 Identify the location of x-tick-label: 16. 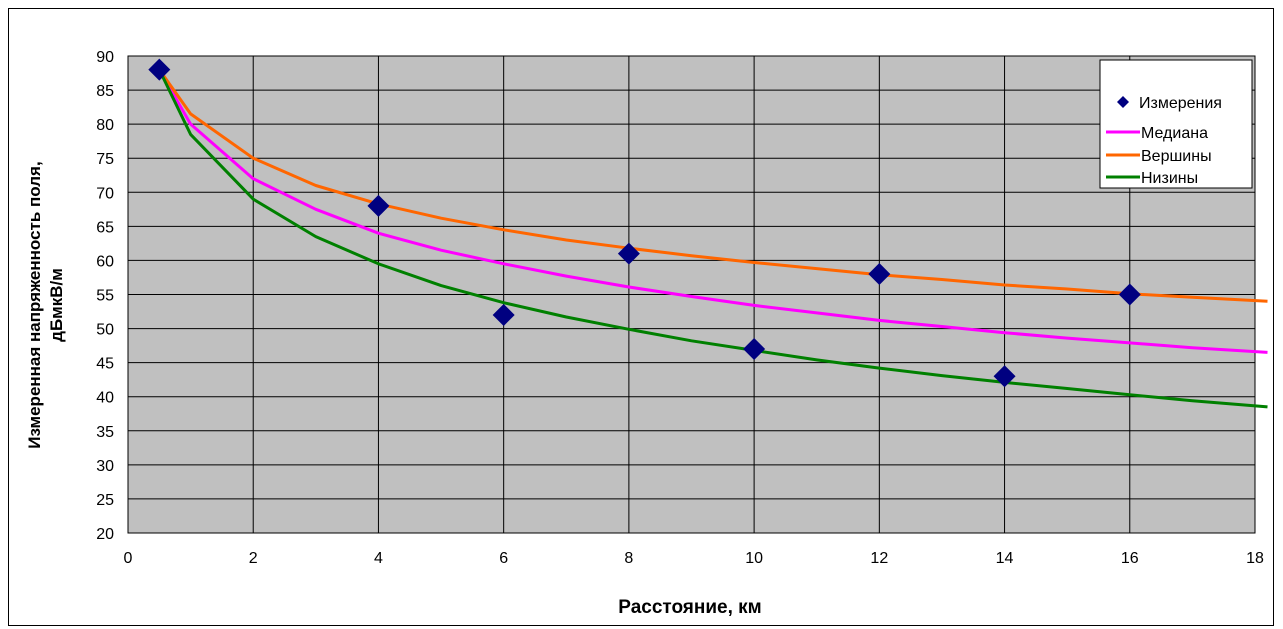
(1130, 558).